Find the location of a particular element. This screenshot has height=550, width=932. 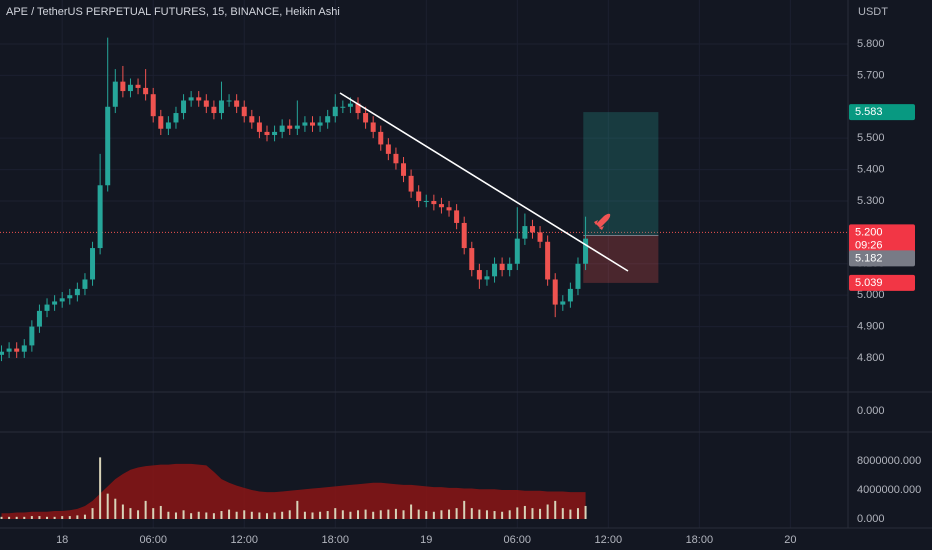

y-tick-label: 0.000 is located at coordinates (871, 411).